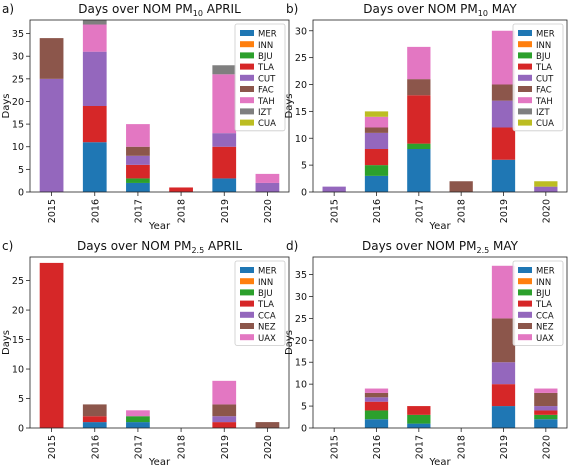  I want to click on bar-segment-uax-2020, so click(546, 390).